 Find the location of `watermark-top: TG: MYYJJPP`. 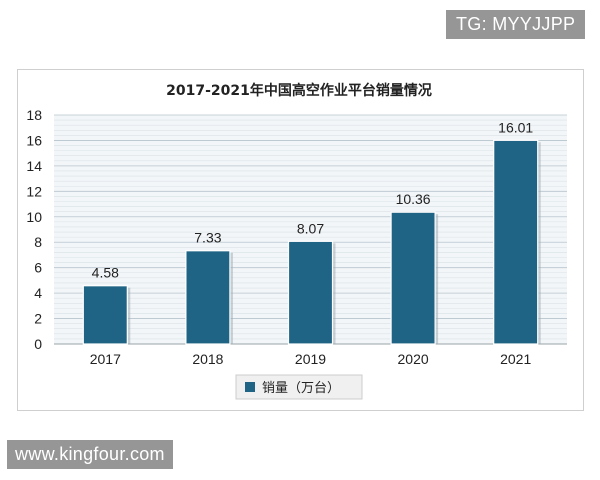

watermark-top: TG: MYYJJPP is located at coordinates (516, 24).